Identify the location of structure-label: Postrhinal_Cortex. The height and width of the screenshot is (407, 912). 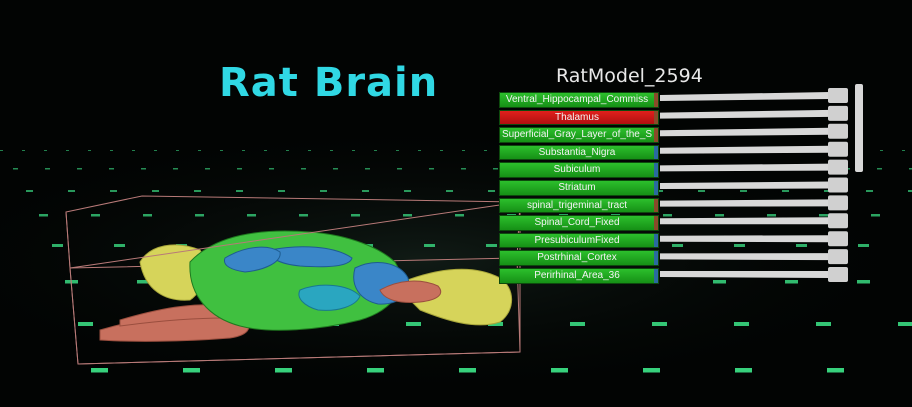
(577, 258).